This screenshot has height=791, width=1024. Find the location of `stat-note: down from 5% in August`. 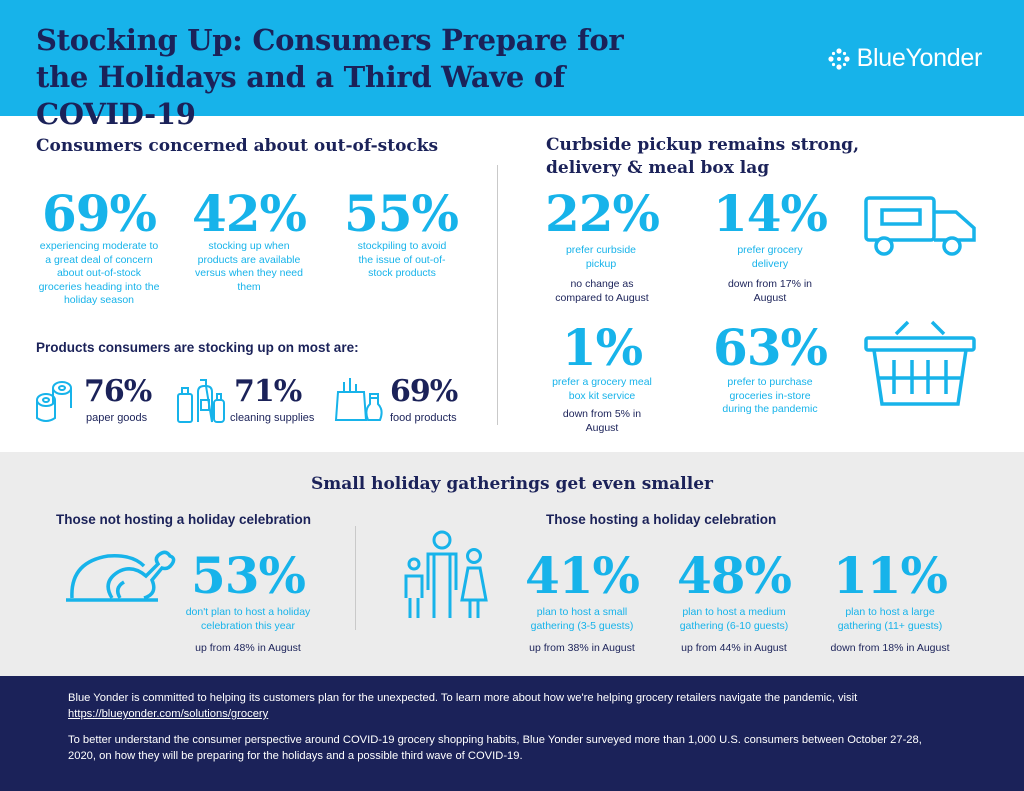

stat-note: down from 5% in August is located at coordinates (602, 421).